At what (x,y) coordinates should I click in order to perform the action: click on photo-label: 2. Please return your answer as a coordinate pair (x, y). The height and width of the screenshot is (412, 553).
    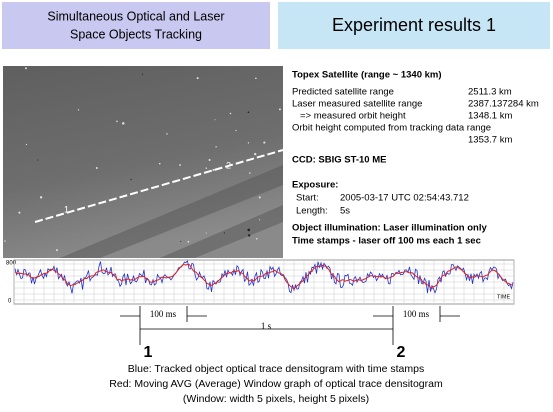
    Looking at the image, I should click on (228, 165).